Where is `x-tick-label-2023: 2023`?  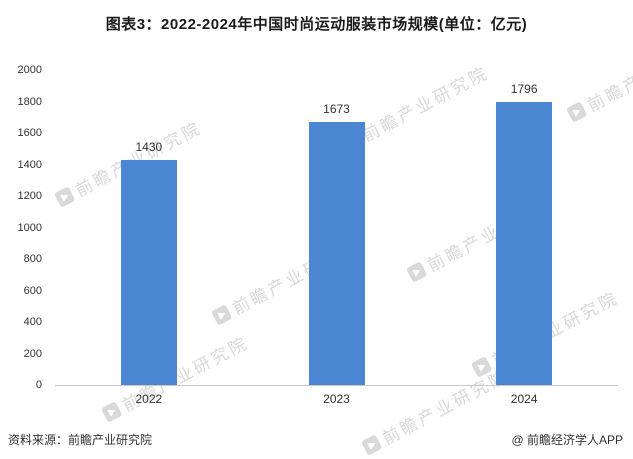
x-tick-label-2023: 2023 is located at coordinates (336, 399).